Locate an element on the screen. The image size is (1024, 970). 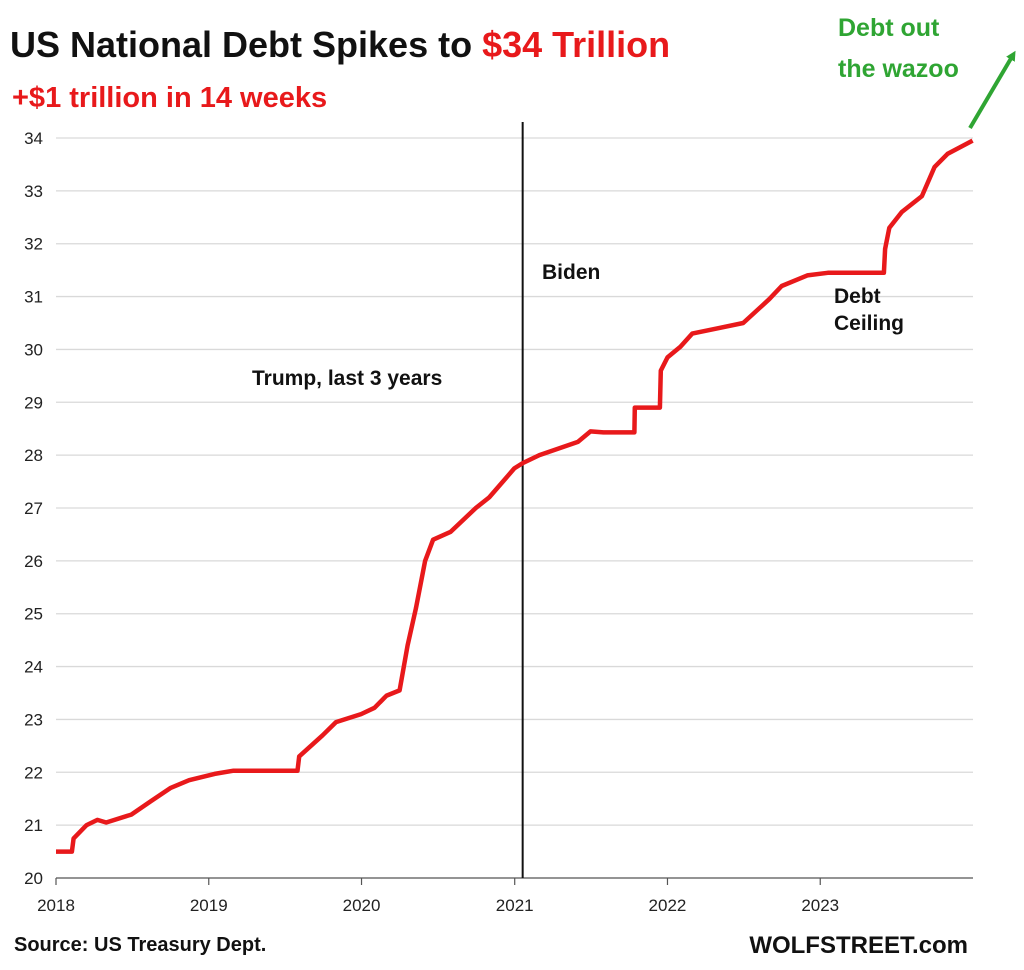
annotation-trump: Trump, last 3 years is located at coordinates (347, 378).